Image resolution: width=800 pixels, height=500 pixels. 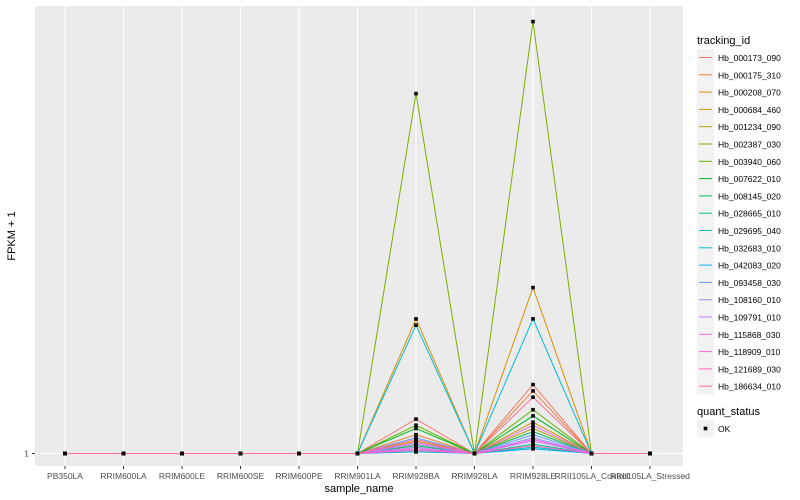 I want to click on x-tick-label: RRIM928BA, so click(x=416, y=476).